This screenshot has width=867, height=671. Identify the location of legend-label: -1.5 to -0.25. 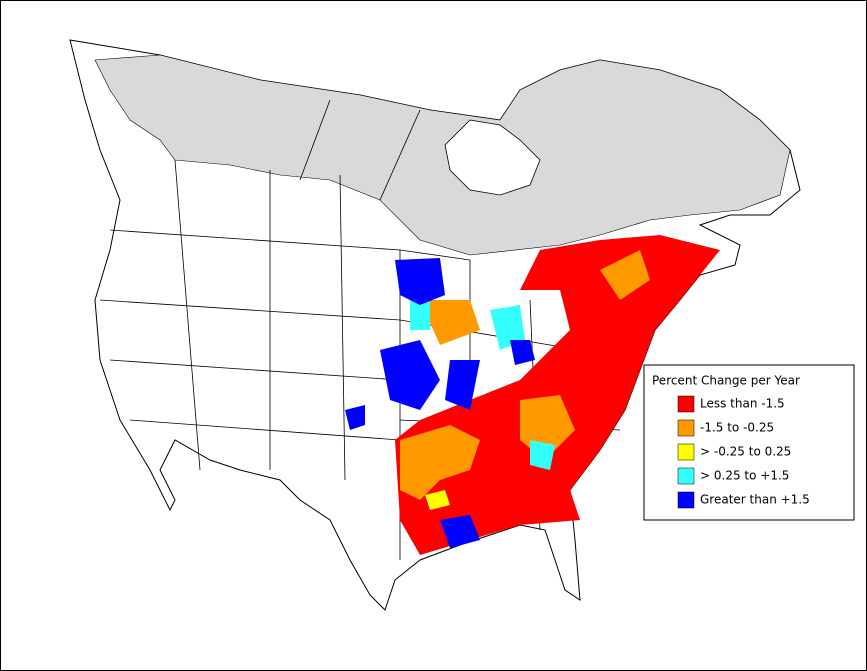
(737, 428).